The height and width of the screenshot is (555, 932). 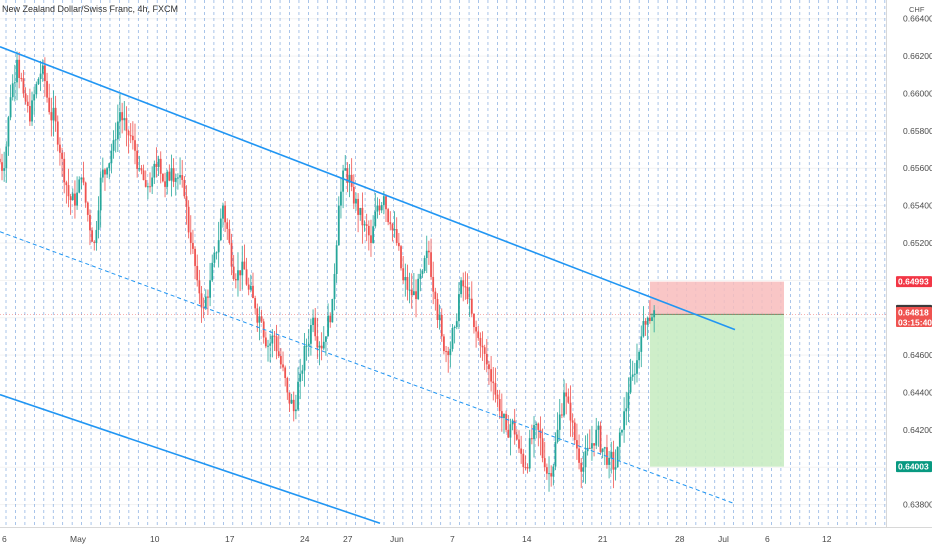 I want to click on y-tick-label: 0.64600, so click(x=917, y=355).